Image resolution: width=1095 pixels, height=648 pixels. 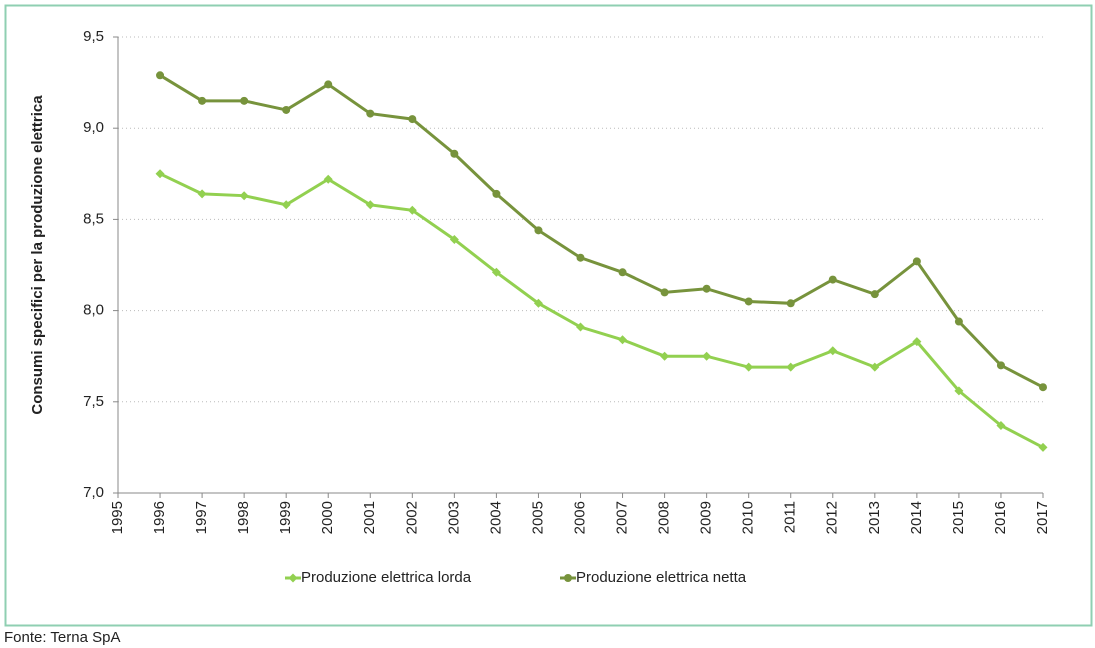 What do you see at coordinates (93, 401) in the screenshot?
I see `y-tick-label: 7,5` at bounding box center [93, 401].